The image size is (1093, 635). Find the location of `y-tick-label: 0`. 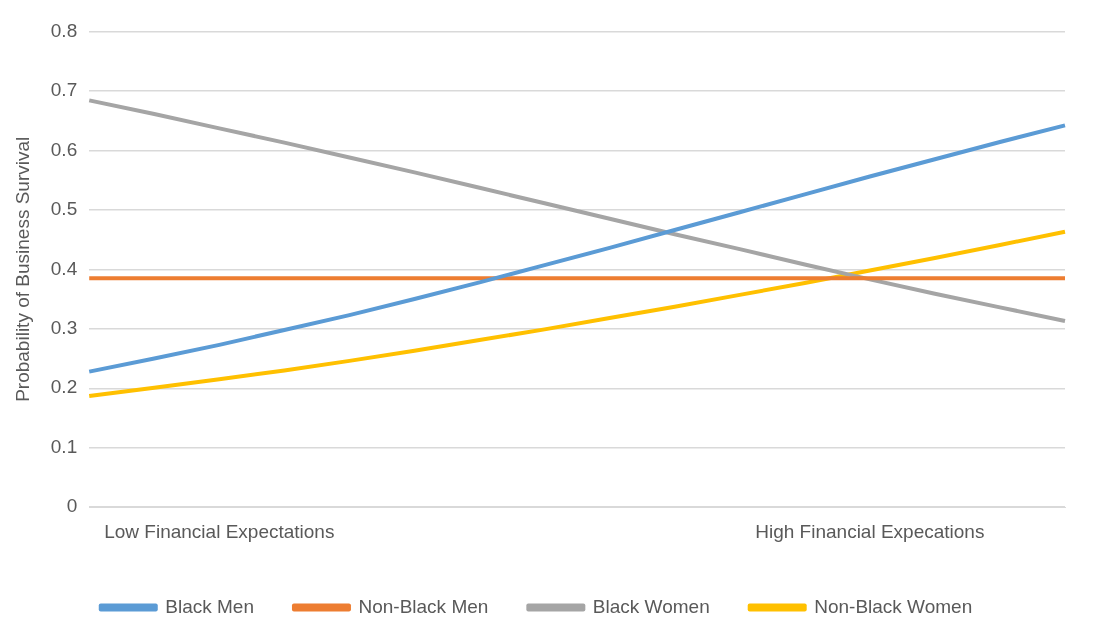

y-tick-label: 0 is located at coordinates (72, 506).